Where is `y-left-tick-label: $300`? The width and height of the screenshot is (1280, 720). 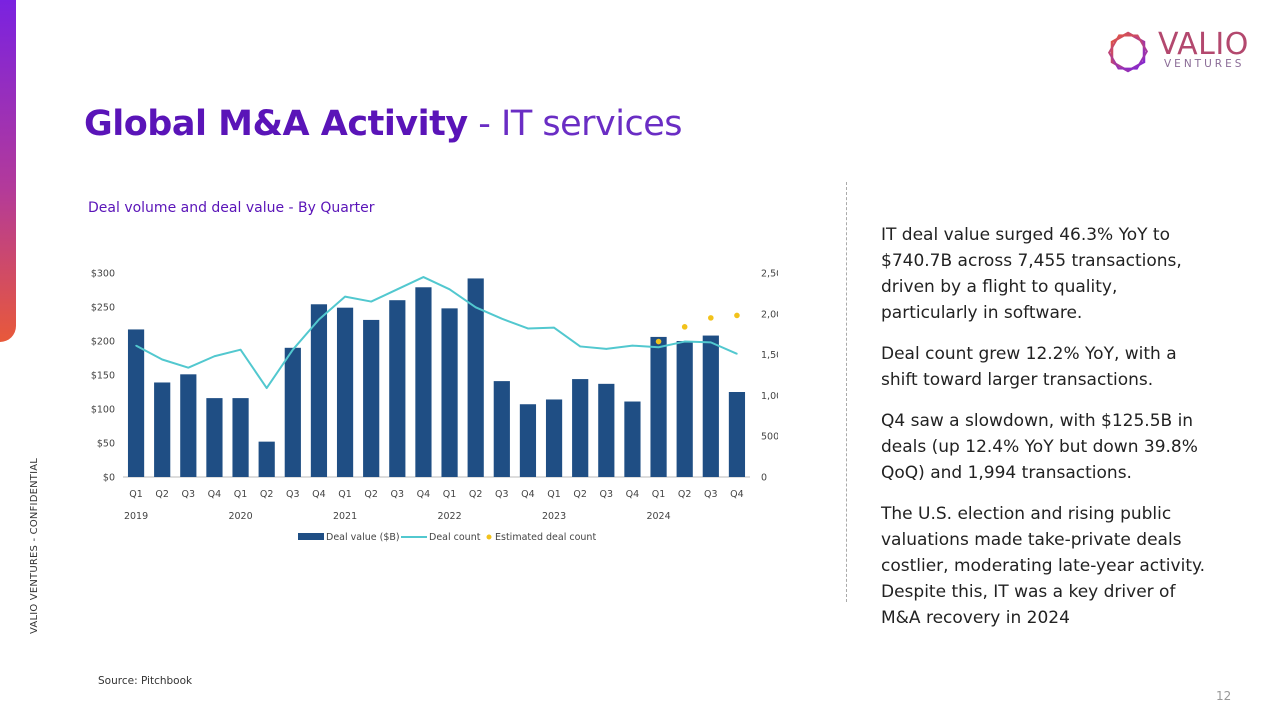
y-left-tick-label: $300 is located at coordinates (103, 274).